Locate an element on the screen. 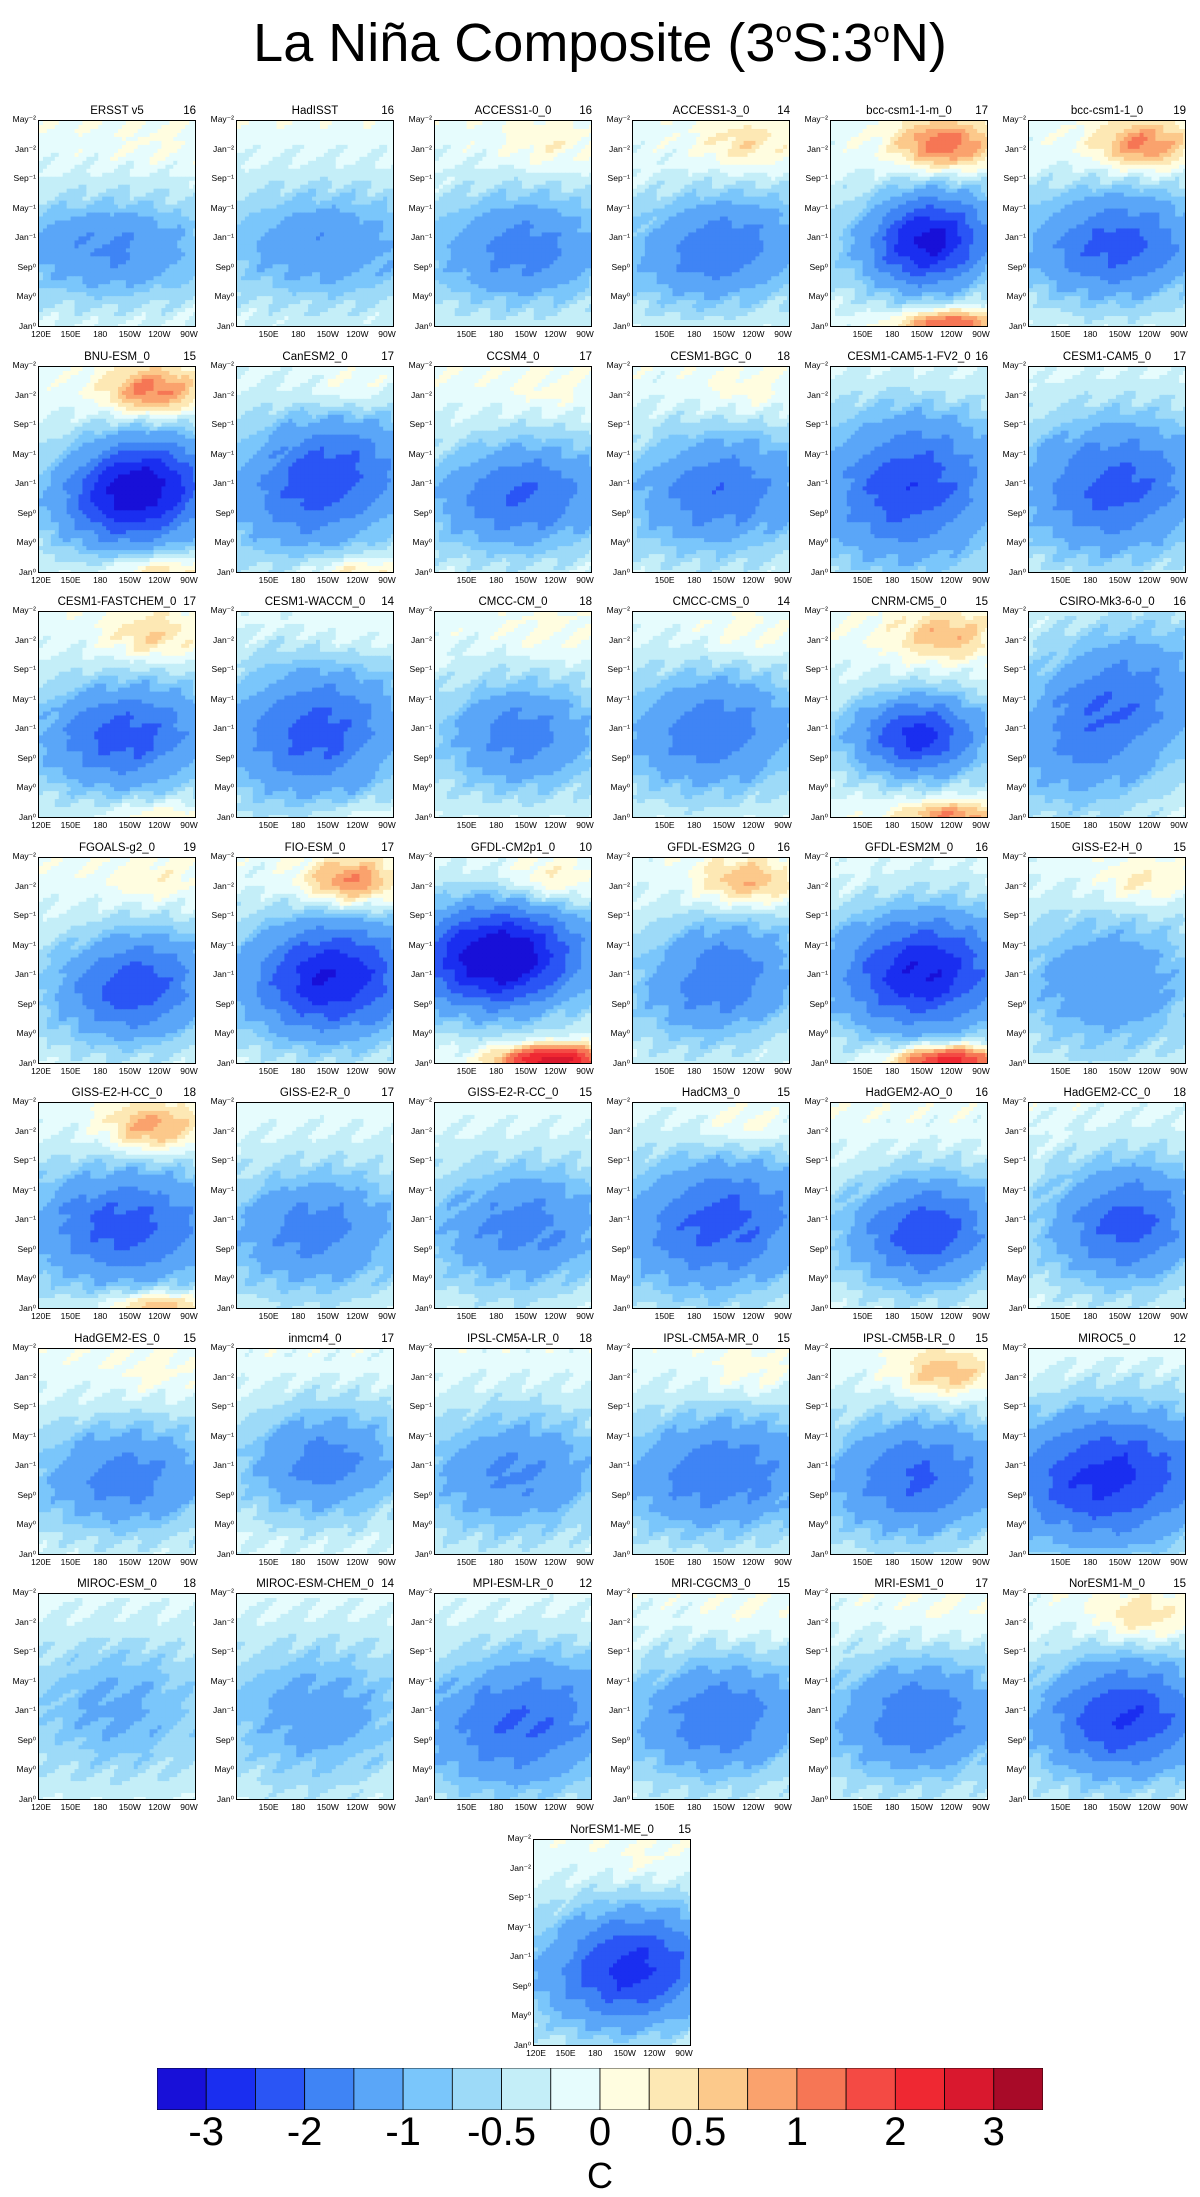 This screenshot has width=1200, height=2197. panel-title: FGOALS-g2_0 is located at coordinates (117, 848).